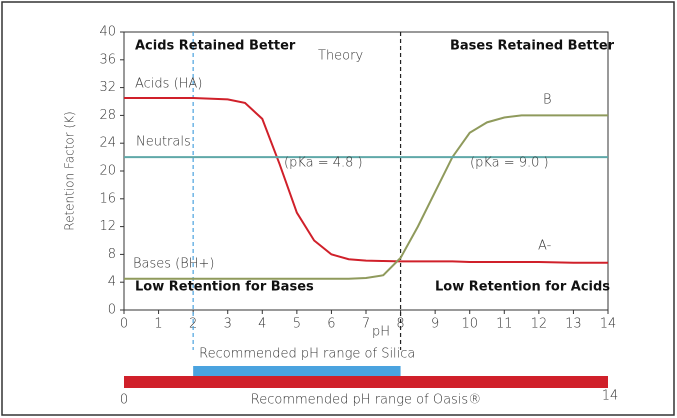 This screenshot has height=418, width=677. What do you see at coordinates (107, 115) in the screenshot?
I see `y-tick-label: 28` at bounding box center [107, 115].